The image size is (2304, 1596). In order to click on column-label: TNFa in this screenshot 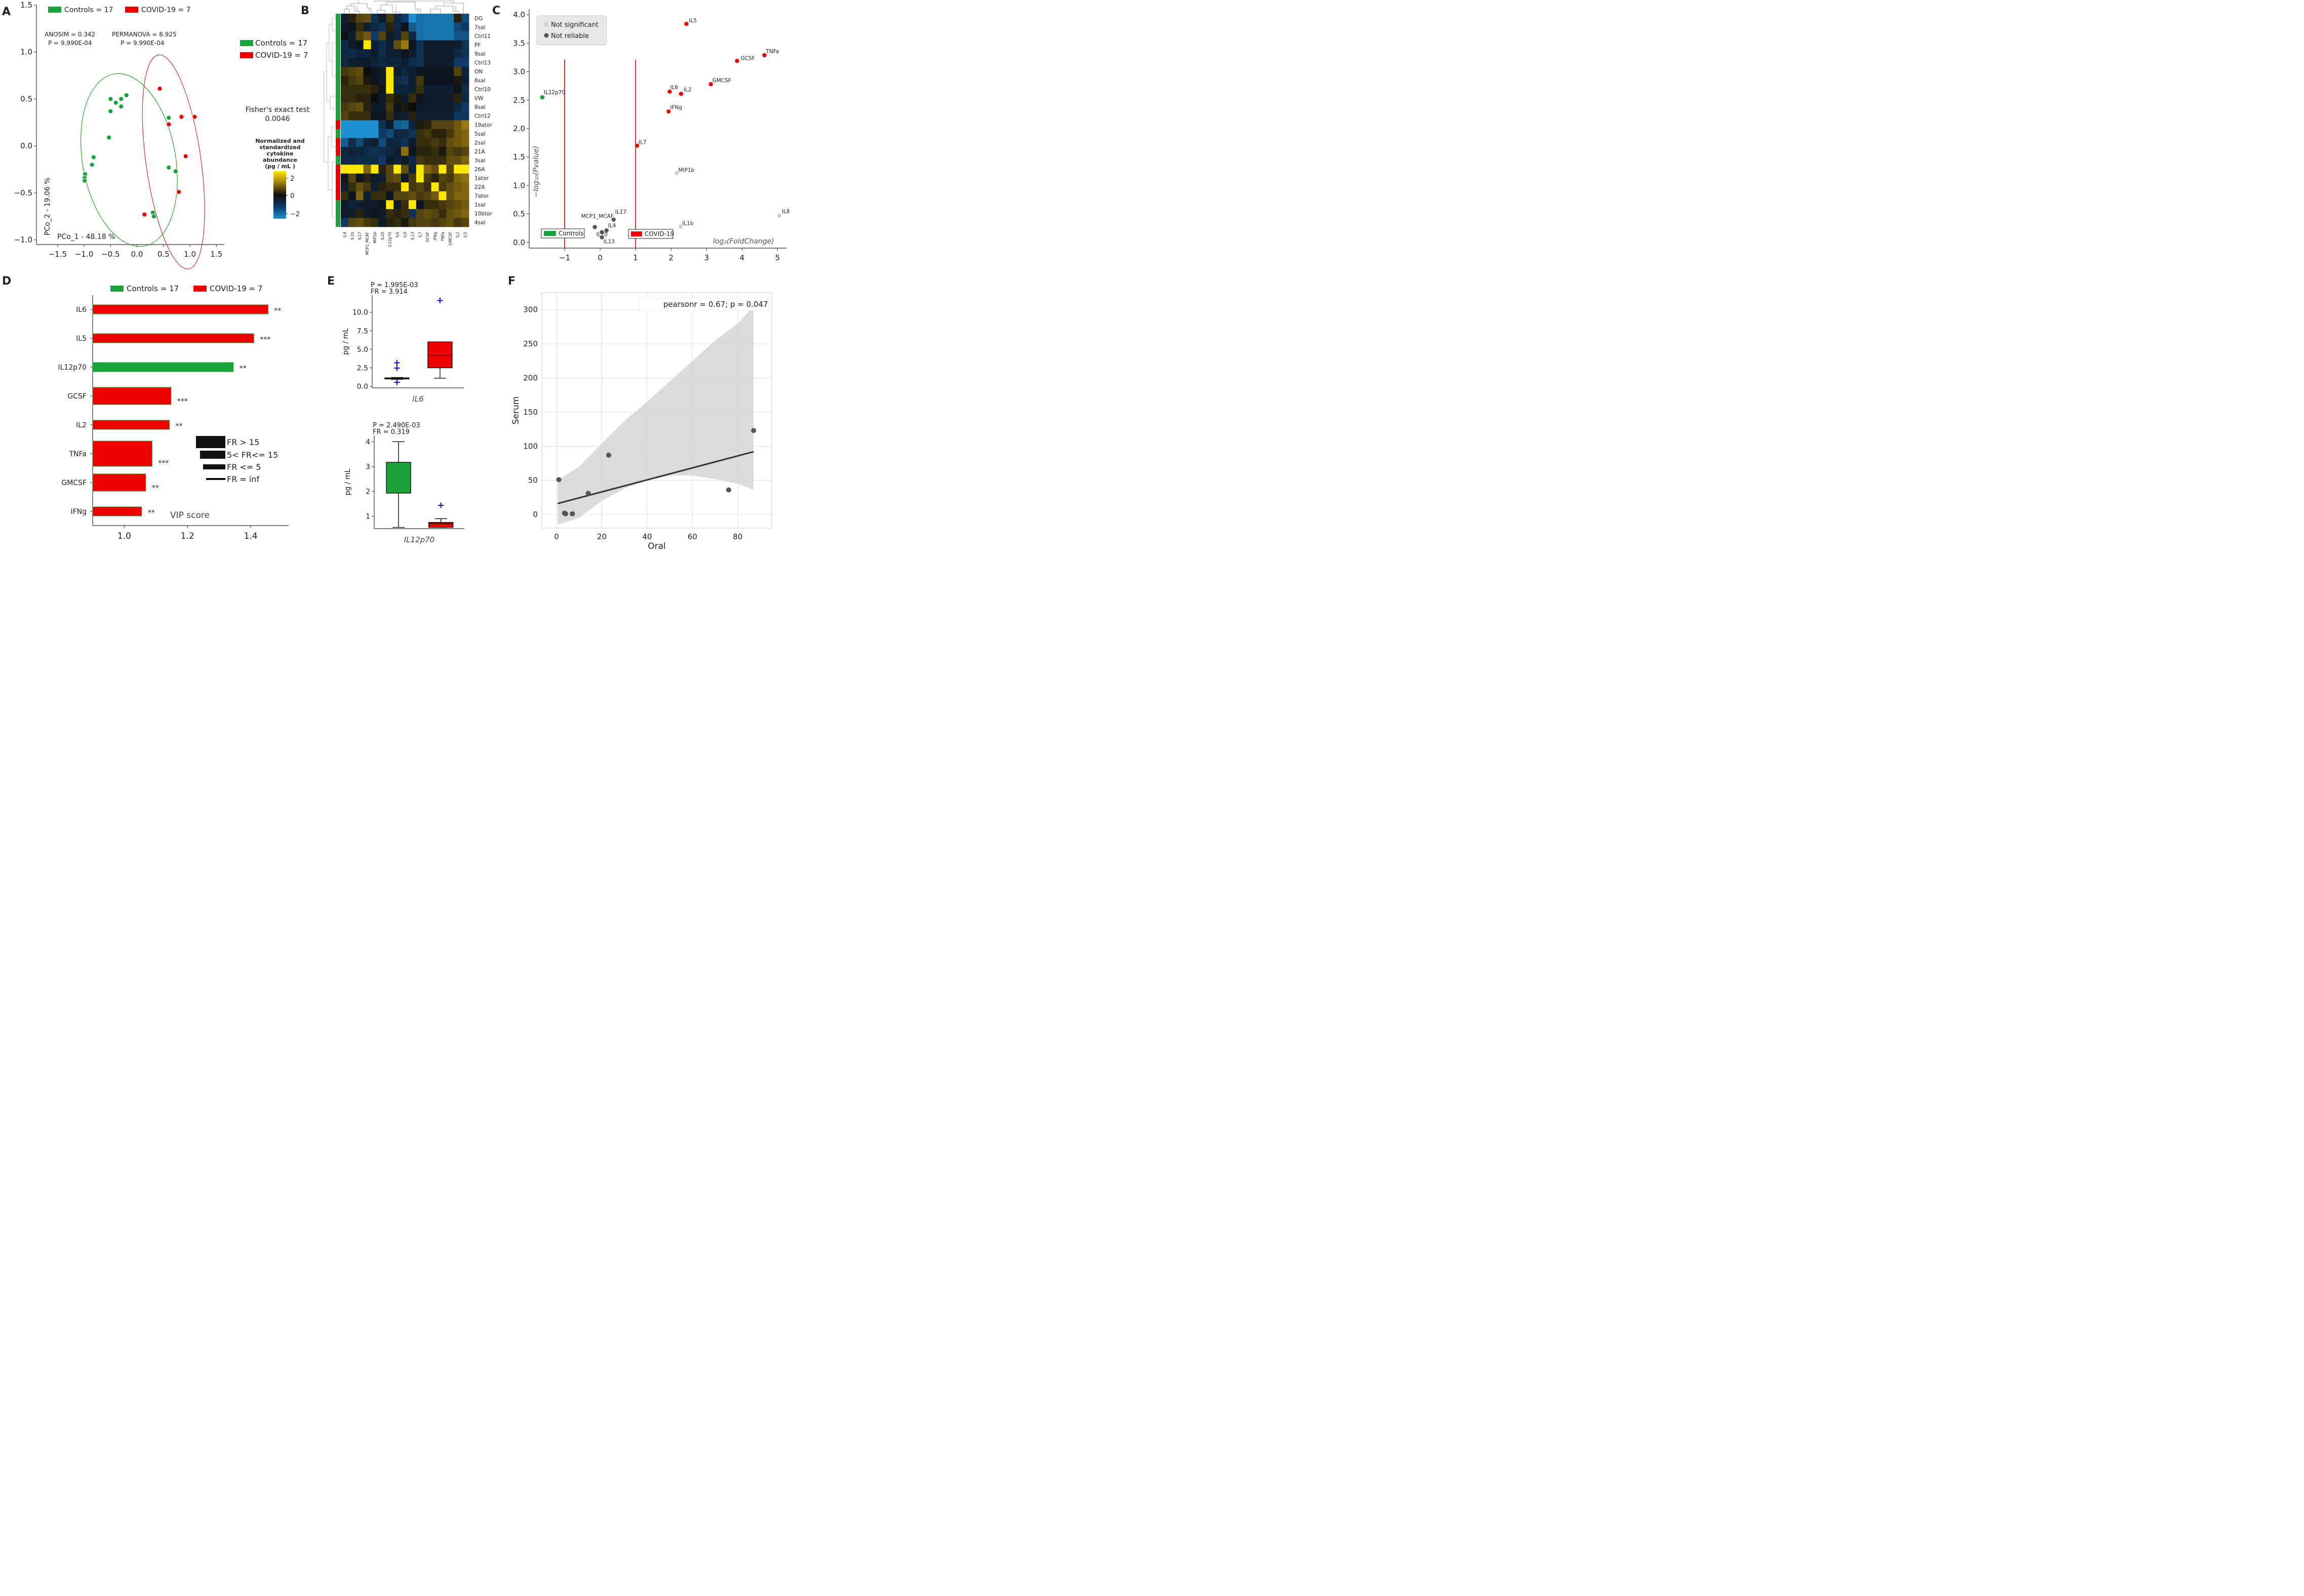, I will do `click(443, 237)`.